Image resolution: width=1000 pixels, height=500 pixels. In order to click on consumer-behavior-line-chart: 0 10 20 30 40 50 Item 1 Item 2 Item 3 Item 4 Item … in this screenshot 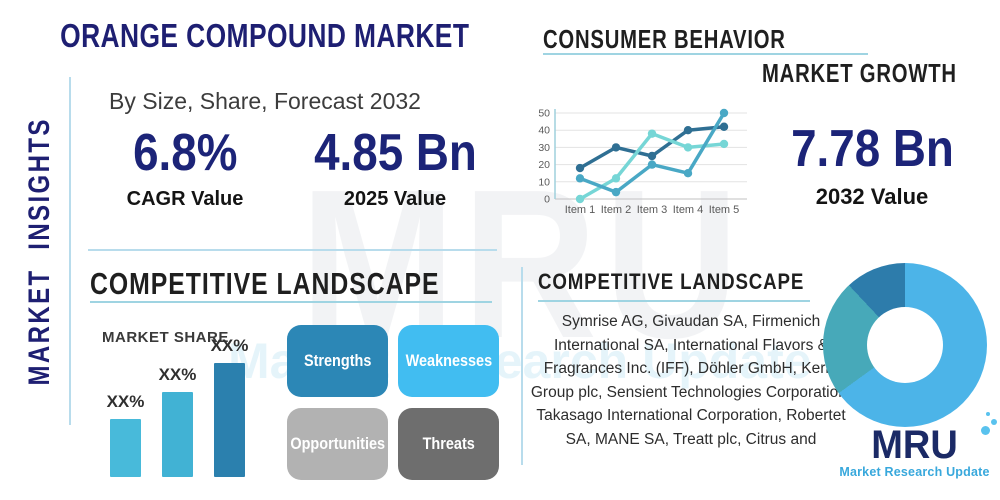, I will do `click(642, 162)`.